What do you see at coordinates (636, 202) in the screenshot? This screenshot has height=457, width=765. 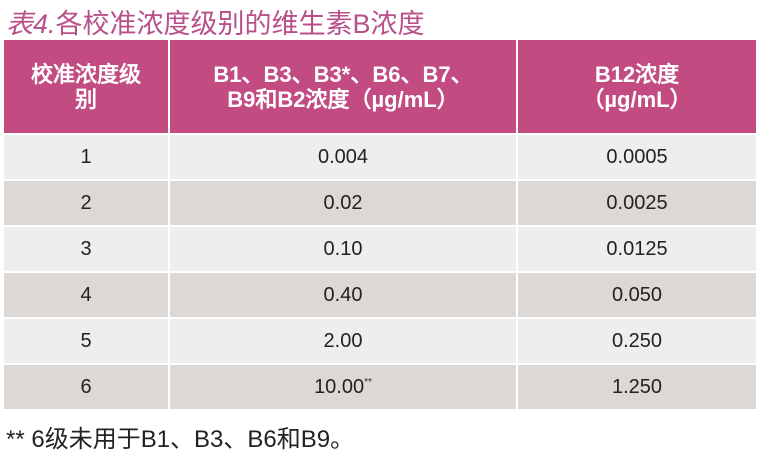 I see `cell-b12: 0.0025` at bounding box center [636, 202].